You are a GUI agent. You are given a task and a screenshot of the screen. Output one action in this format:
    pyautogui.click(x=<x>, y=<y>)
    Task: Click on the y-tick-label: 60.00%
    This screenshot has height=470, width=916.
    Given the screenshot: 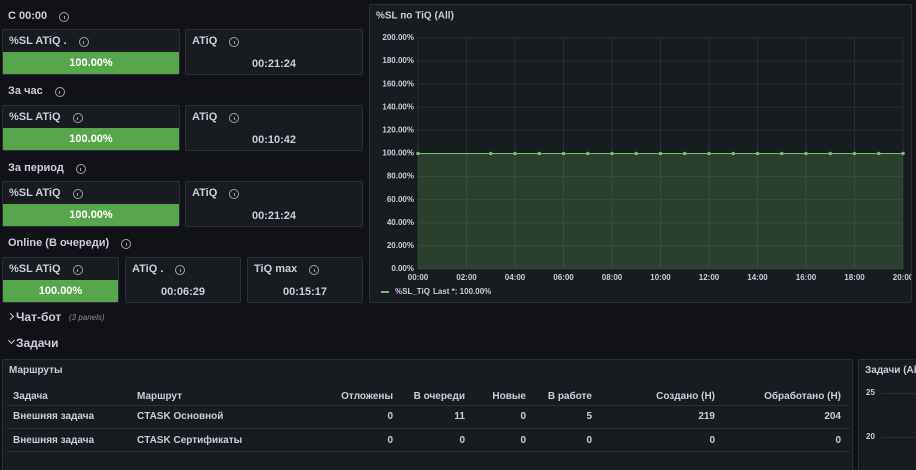 What is the action you would take?
    pyautogui.click(x=400, y=199)
    